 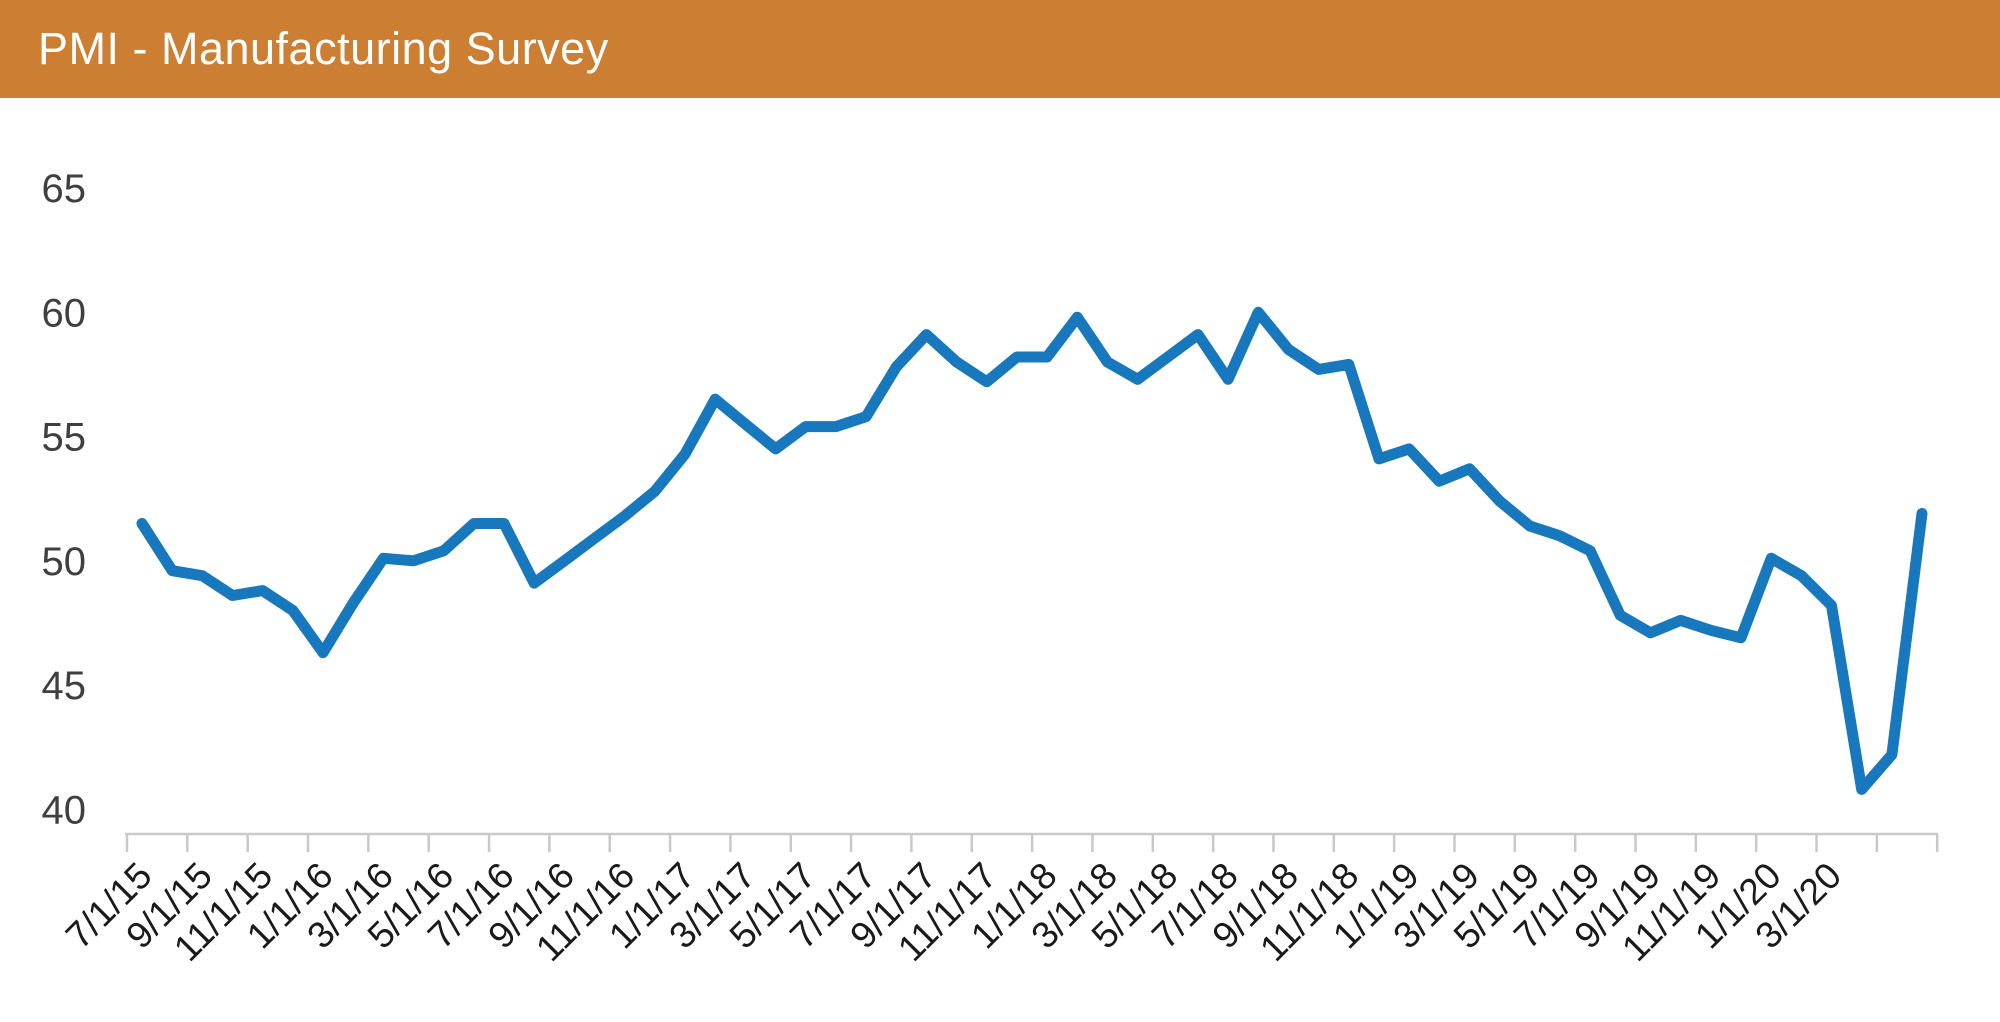 I want to click on y-tick-label: 50, so click(x=64, y=562).